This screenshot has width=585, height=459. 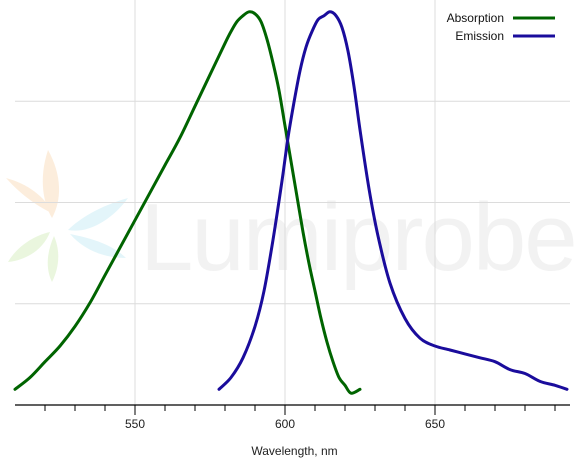 I want to click on x-axis-label: Wavelength, nm, so click(x=294, y=451).